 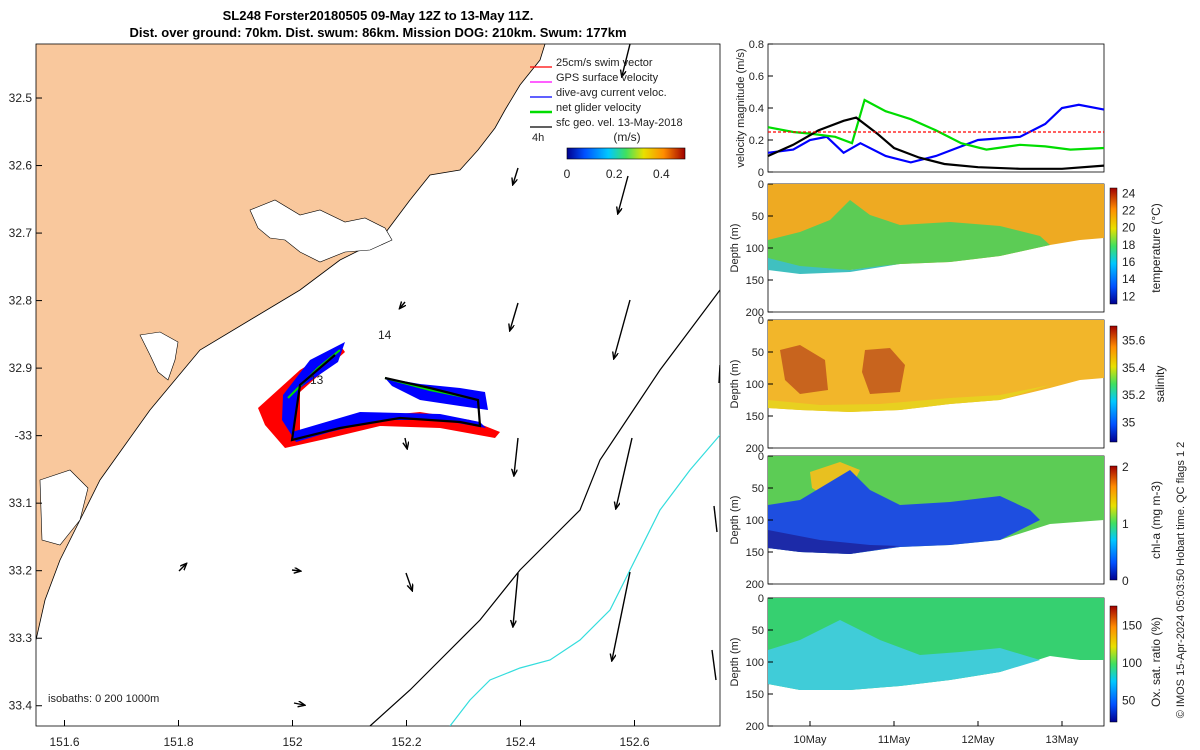 What do you see at coordinates (1156, 520) in the screenshot?
I see `chlorophyll-clabel: chl-a (mg m-3)` at bounding box center [1156, 520].